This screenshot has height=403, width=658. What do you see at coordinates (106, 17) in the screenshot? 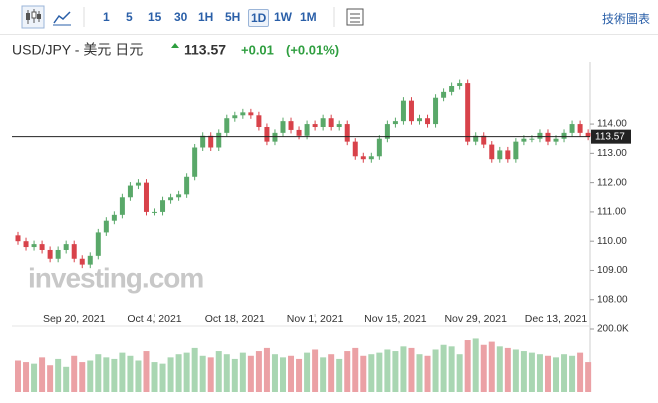
I see `interval-button: 1` at bounding box center [106, 17].